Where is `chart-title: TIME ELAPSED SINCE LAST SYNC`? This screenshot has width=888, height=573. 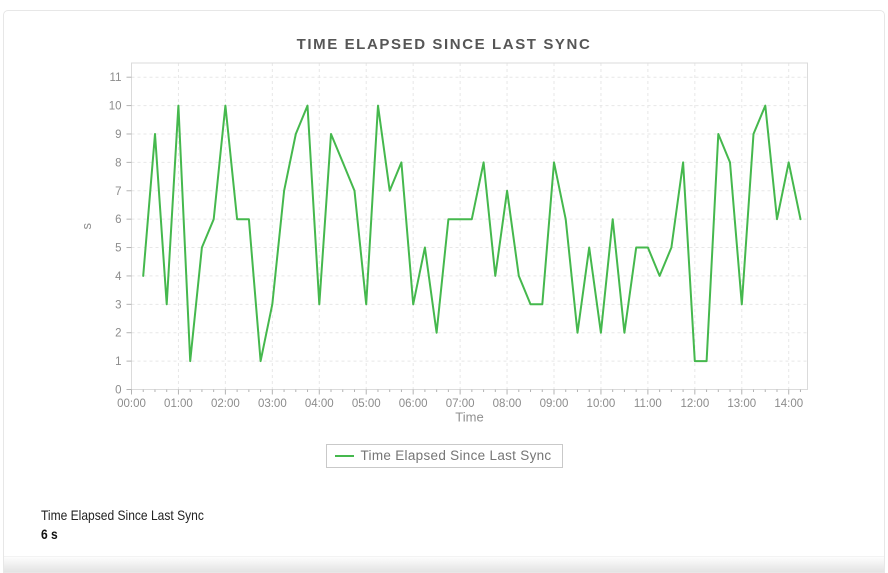 chart-title: TIME ELAPSED SINCE LAST SYNC is located at coordinates (444, 44).